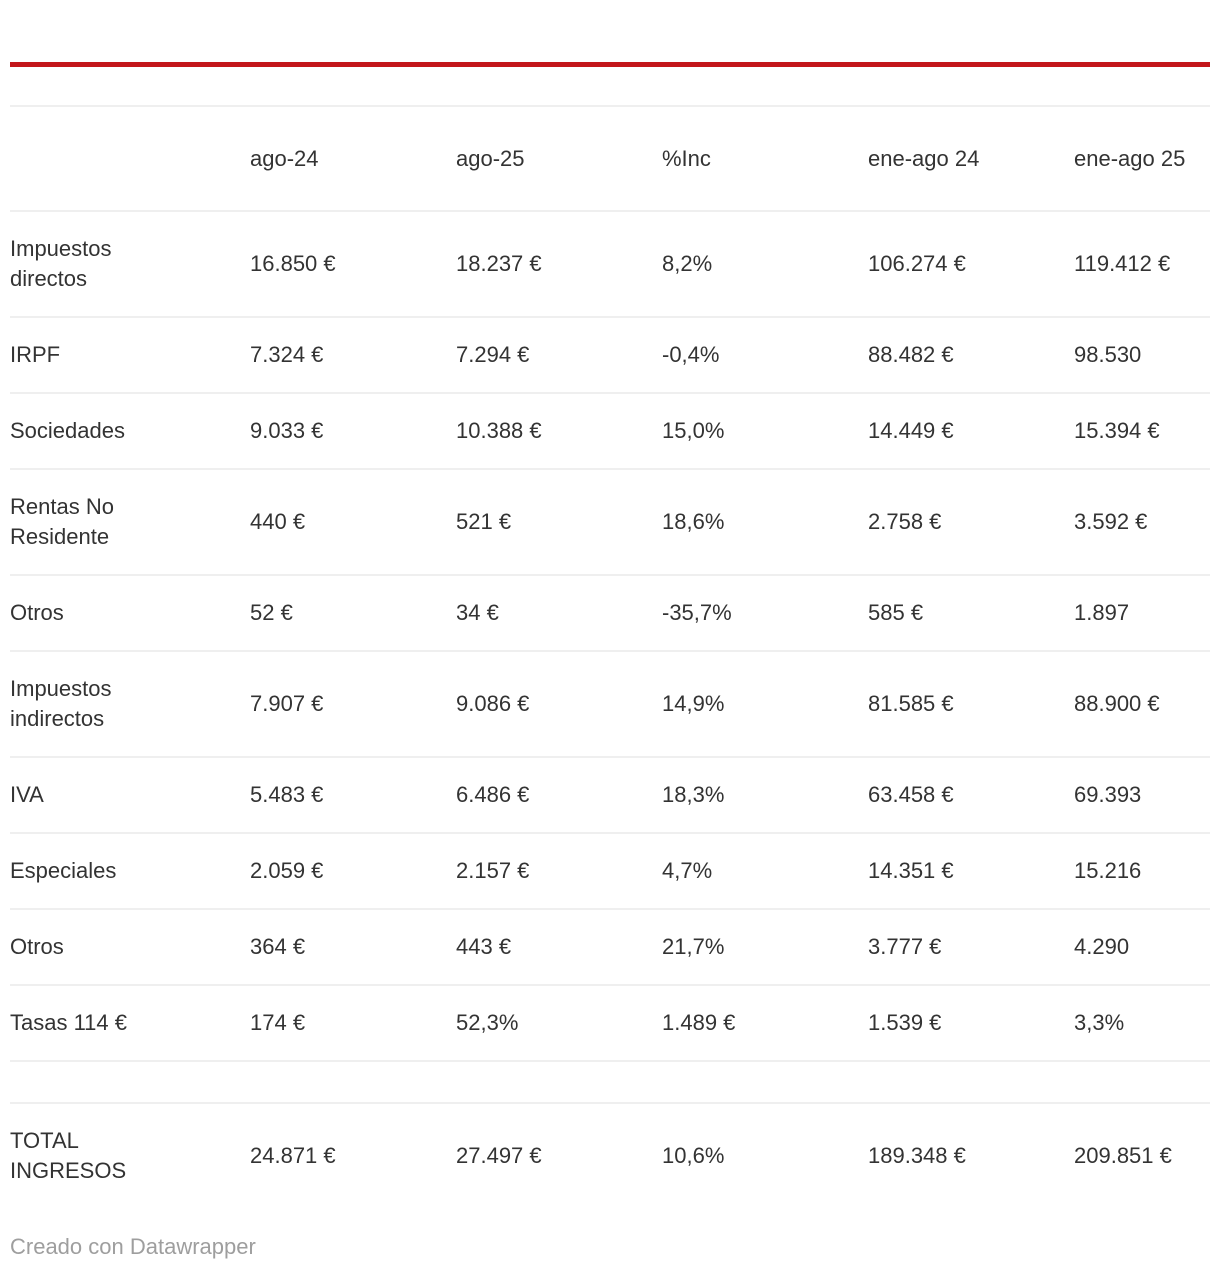 The width and height of the screenshot is (1220, 1272). I want to click on table-cell: 5.483 €, so click(287, 794).